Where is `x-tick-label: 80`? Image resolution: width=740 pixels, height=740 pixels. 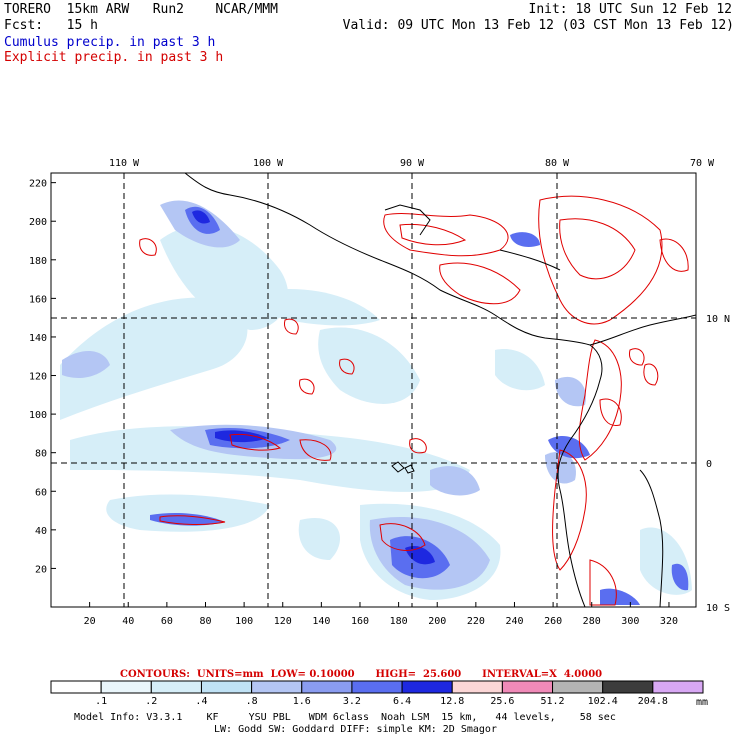 x-tick-label: 80 is located at coordinates (205, 621).